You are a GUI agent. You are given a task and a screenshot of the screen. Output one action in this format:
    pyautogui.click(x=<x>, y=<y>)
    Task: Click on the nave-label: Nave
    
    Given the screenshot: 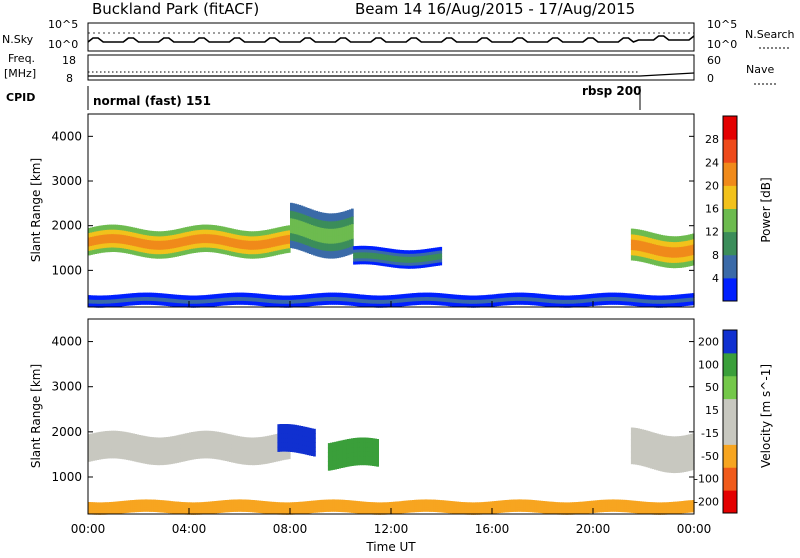 What is the action you would take?
    pyautogui.click(x=760, y=69)
    